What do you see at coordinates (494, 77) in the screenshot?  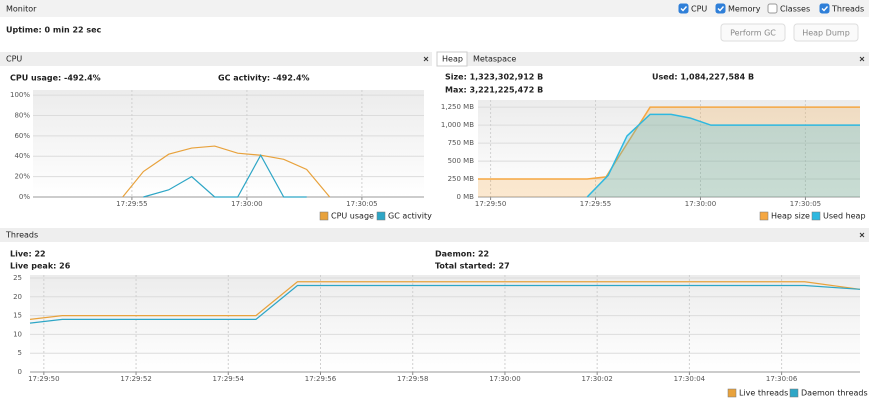 I see `stat: Size: 1,323,302,912 B` at bounding box center [494, 77].